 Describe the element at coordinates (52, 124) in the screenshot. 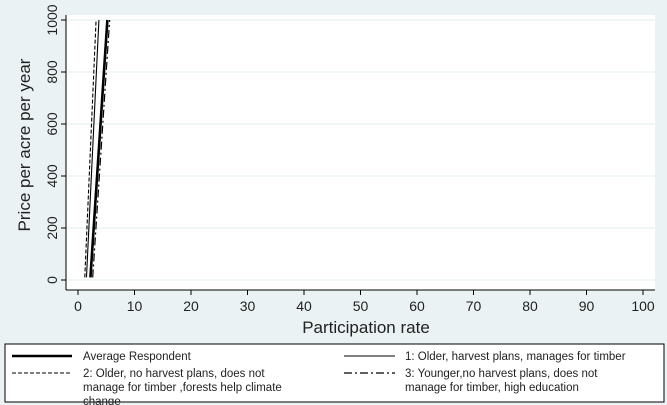

I see `y-tick-label-600: 600` at that location.